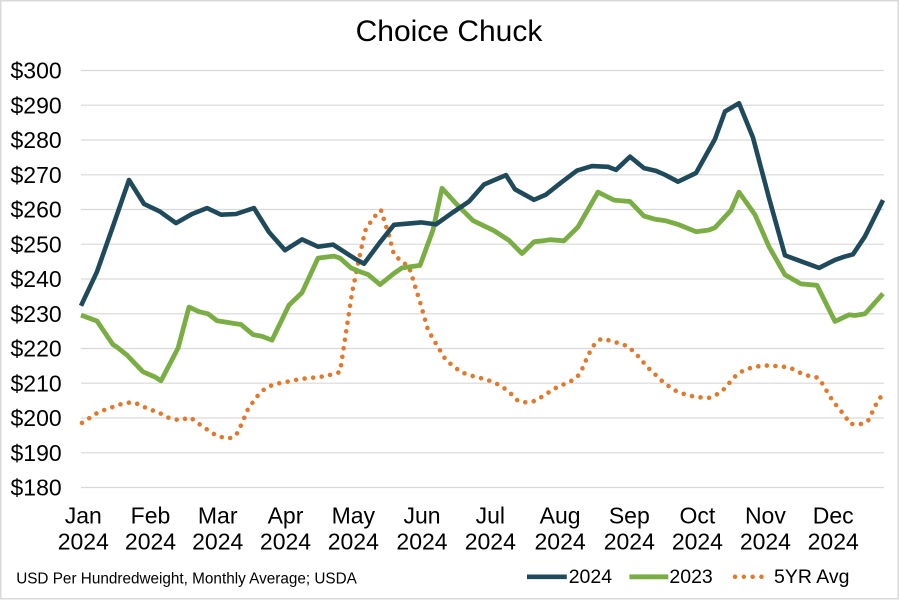 This screenshot has height=605, width=899. What do you see at coordinates (812, 577) in the screenshot?
I see `svg-text: 5YR Avg` at bounding box center [812, 577].